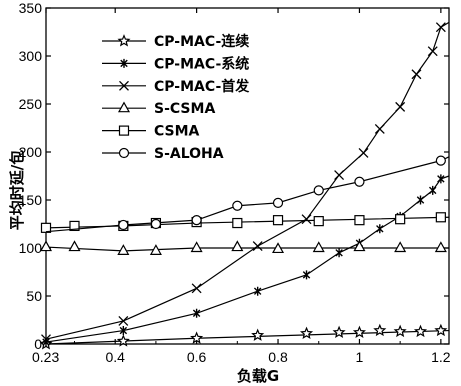 This screenshot has height=386, width=461. What do you see at coordinates (197, 357) in the screenshot?
I see `x-tick-label: 0.6` at bounding box center [197, 357].